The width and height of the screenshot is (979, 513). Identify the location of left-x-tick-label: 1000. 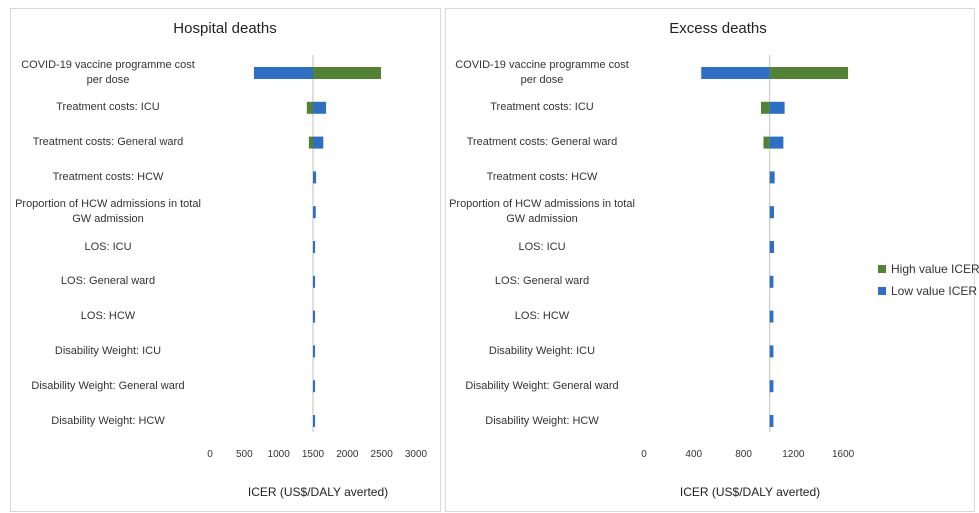
(278, 454).